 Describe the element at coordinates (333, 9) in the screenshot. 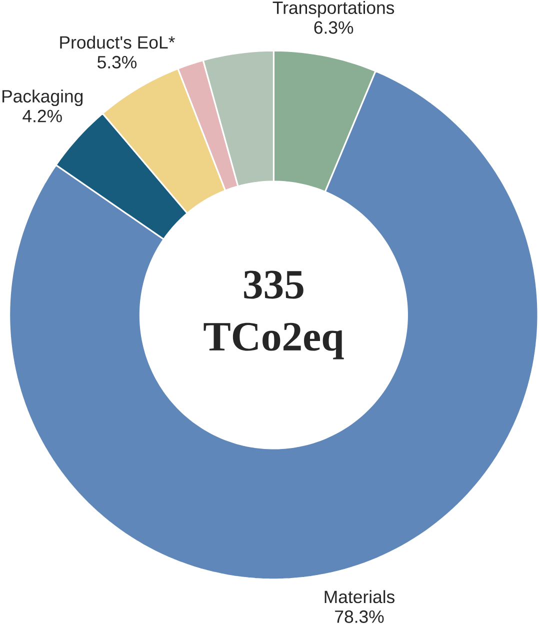

I see `slice-label: Transportations` at that location.